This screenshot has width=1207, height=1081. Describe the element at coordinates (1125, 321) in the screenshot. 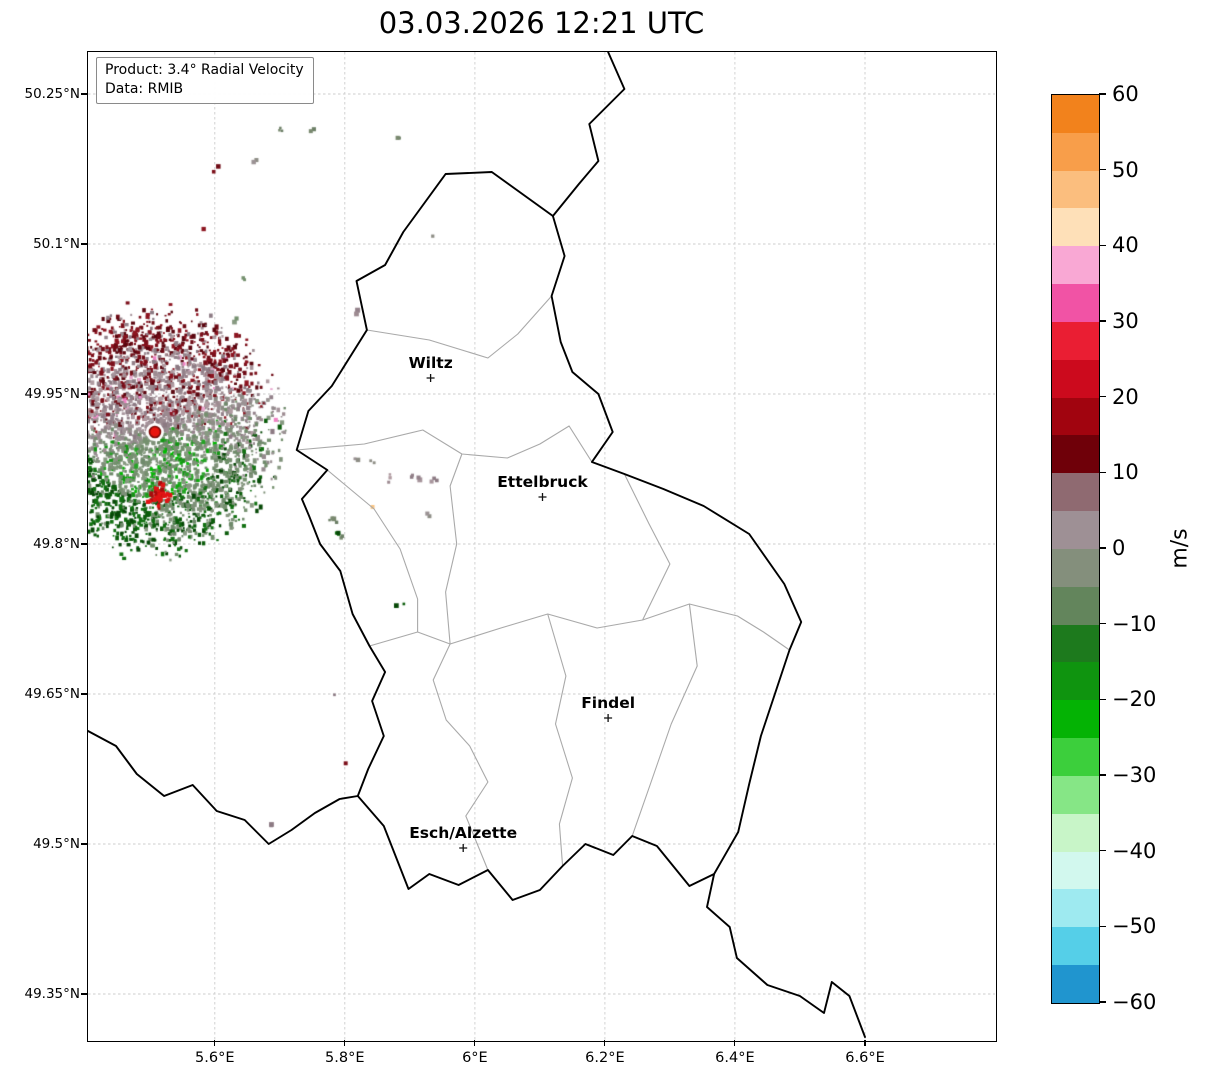

I see `colorbar-tick-label: 30` at that location.